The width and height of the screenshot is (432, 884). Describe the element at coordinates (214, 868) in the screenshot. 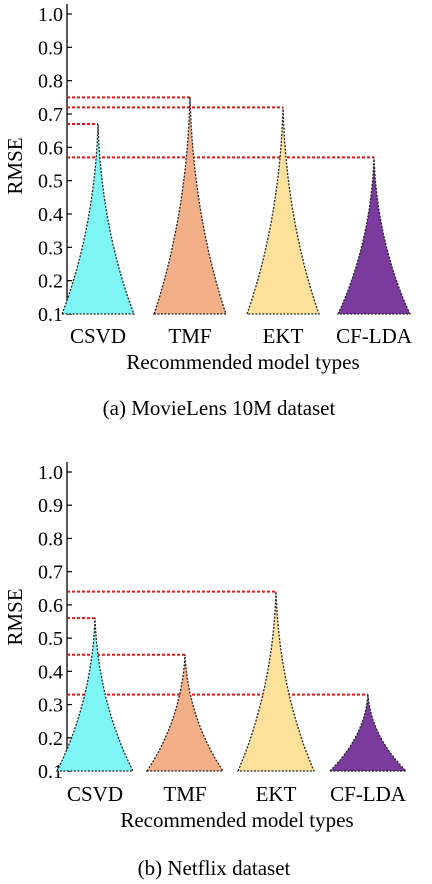

I see `caption-b: (b) Netflix dataset` at that location.